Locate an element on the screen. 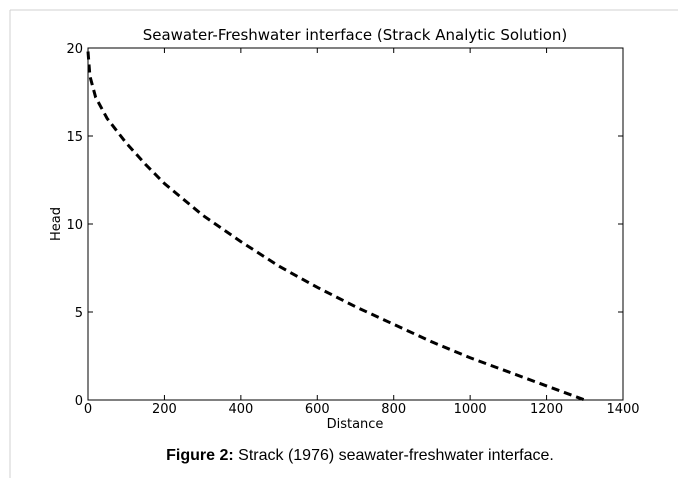 The image size is (678, 482). x-tick-label: 1000 is located at coordinates (470, 409).